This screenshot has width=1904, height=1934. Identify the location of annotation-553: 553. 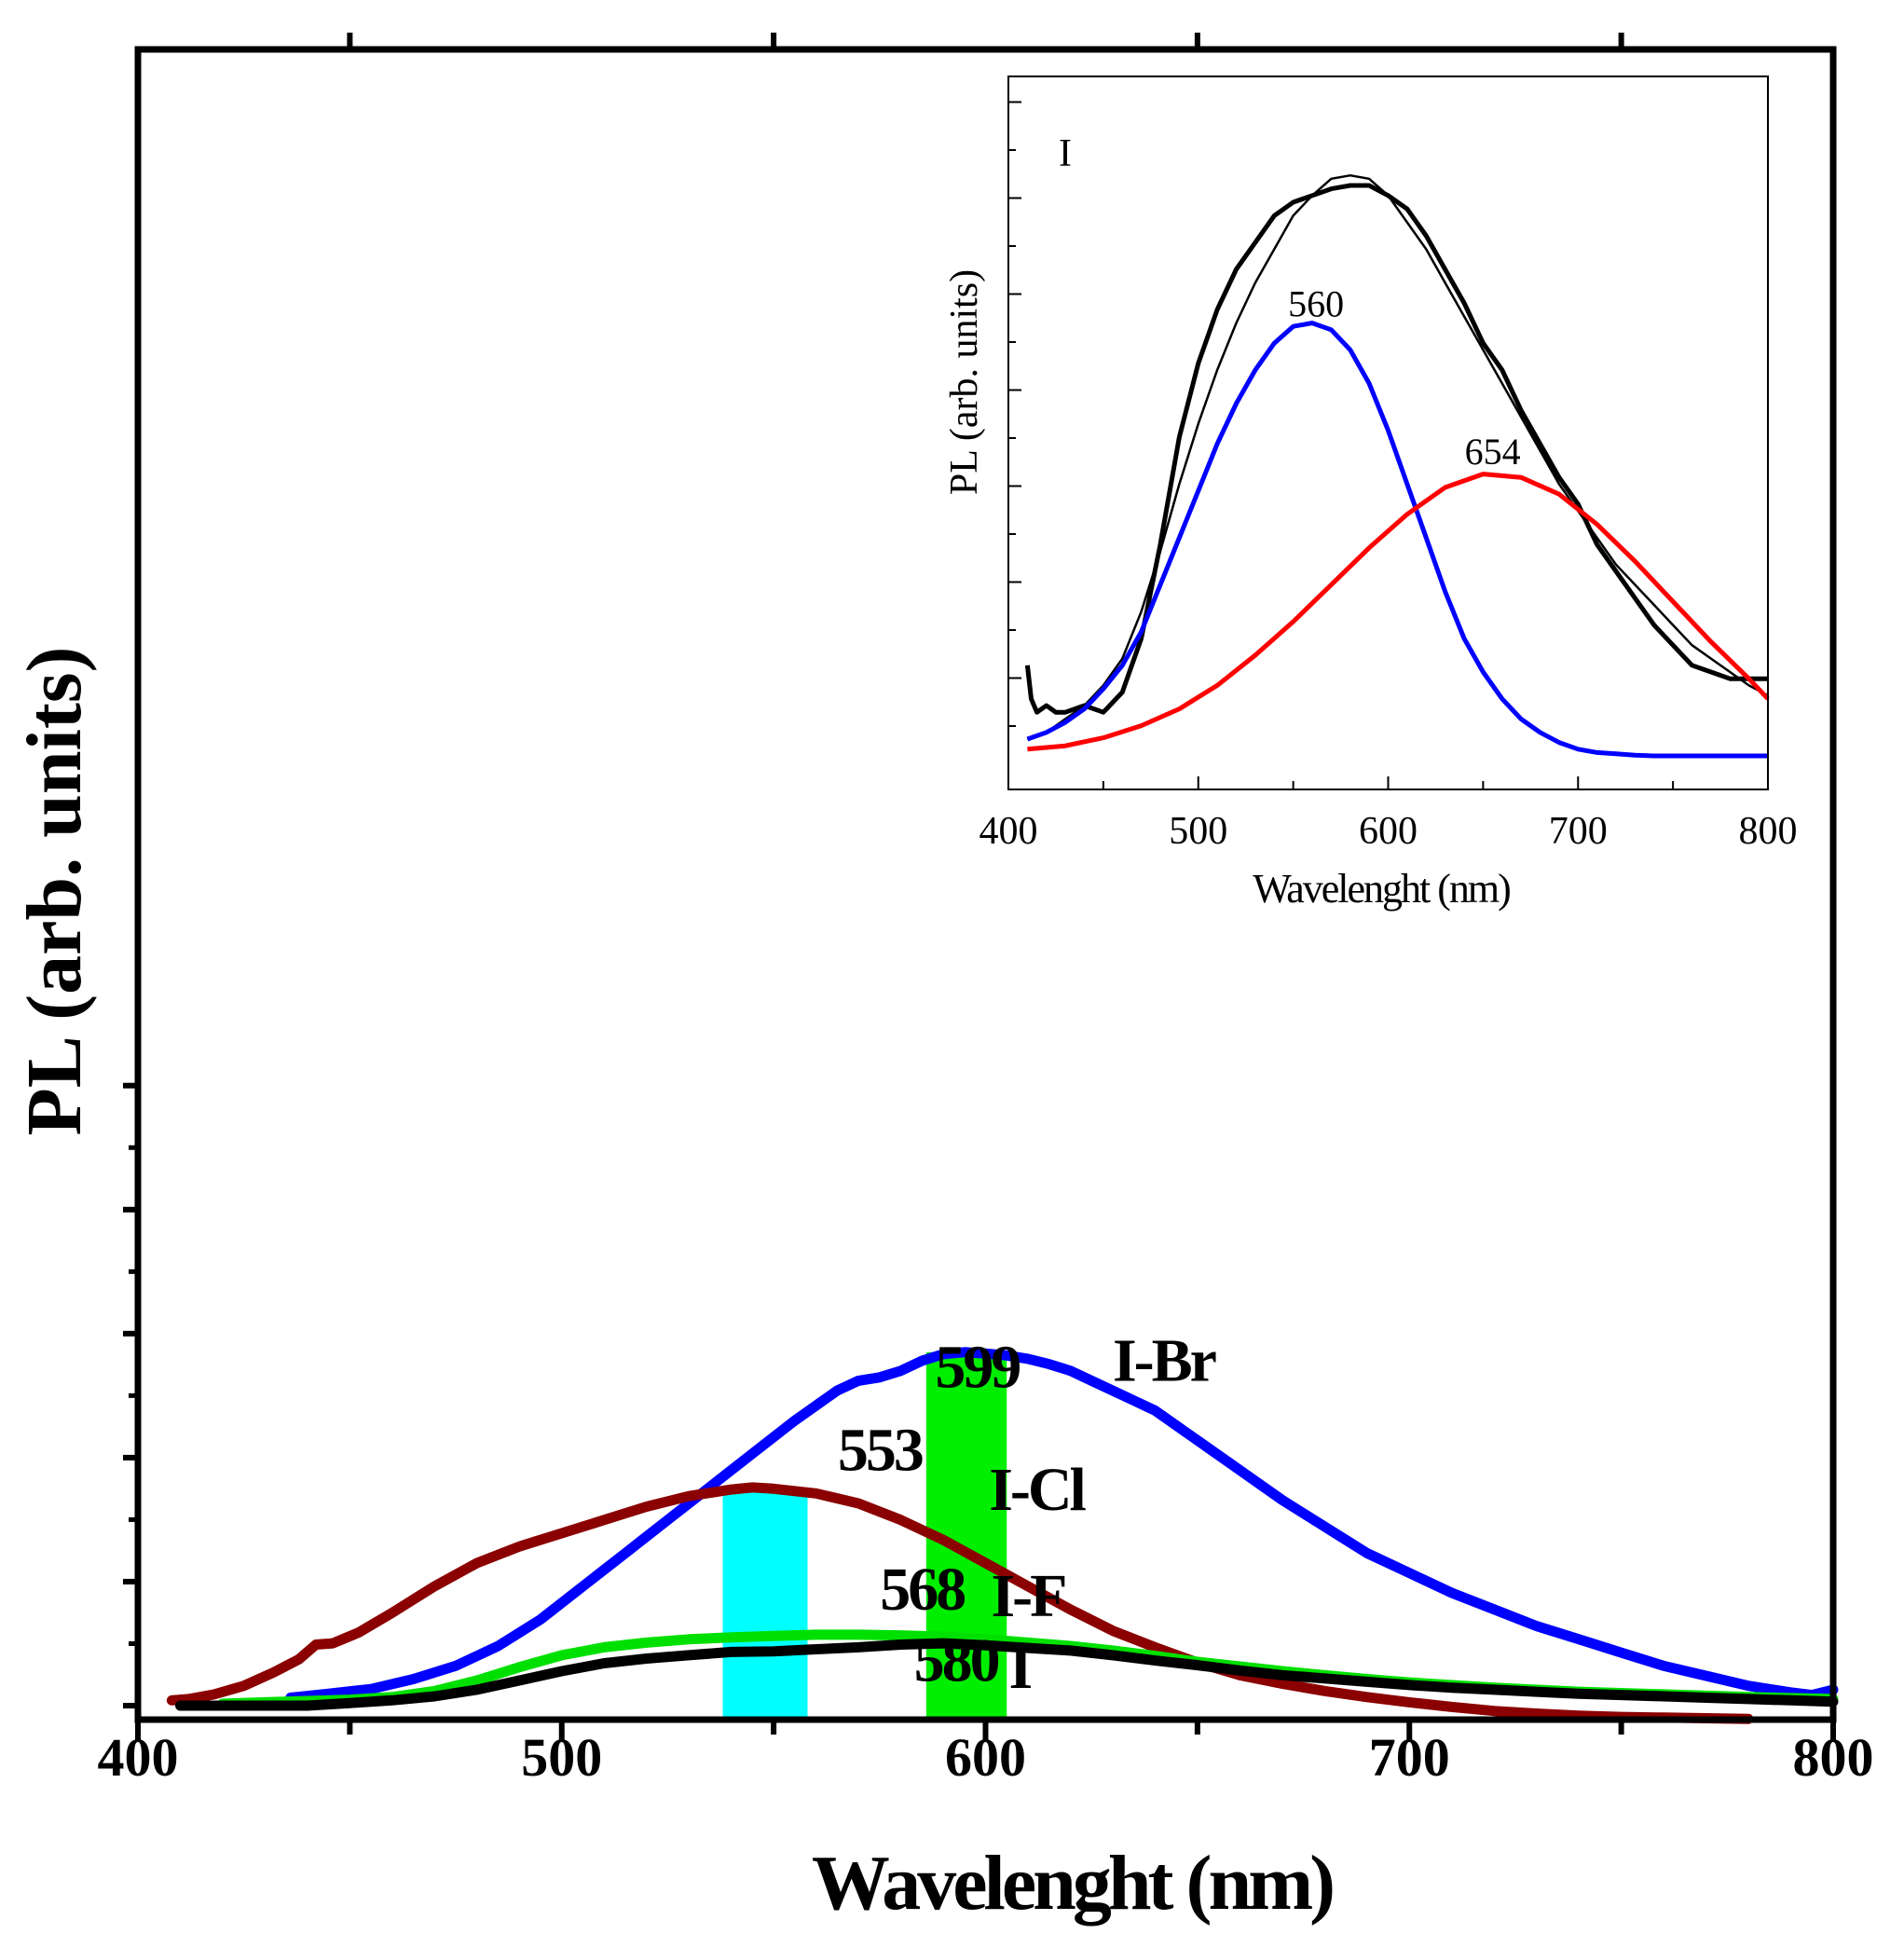
(880, 1450).